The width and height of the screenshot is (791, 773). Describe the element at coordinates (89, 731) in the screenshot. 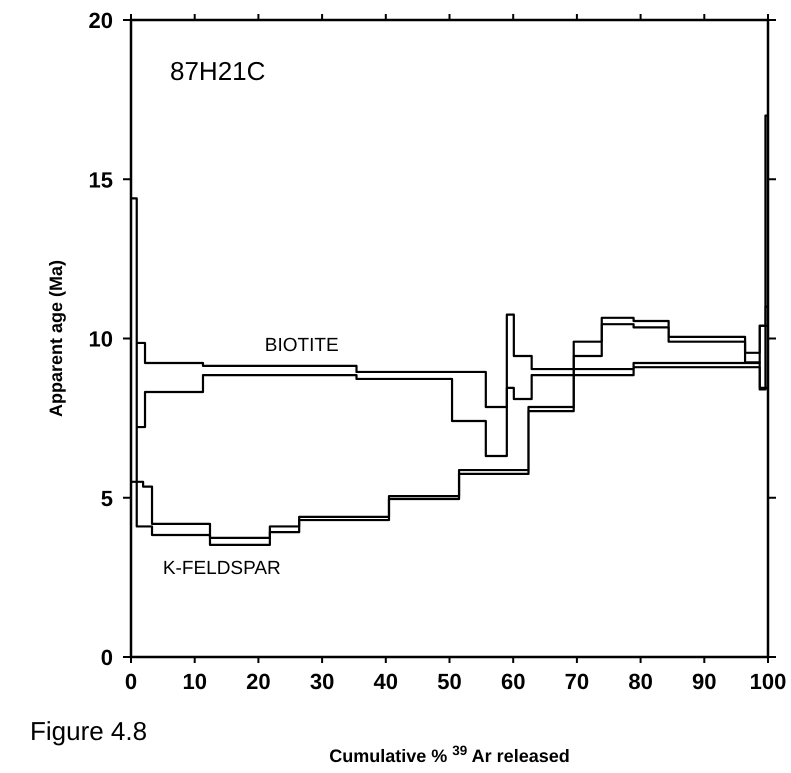

I see `caption: Figure 4.8` at that location.